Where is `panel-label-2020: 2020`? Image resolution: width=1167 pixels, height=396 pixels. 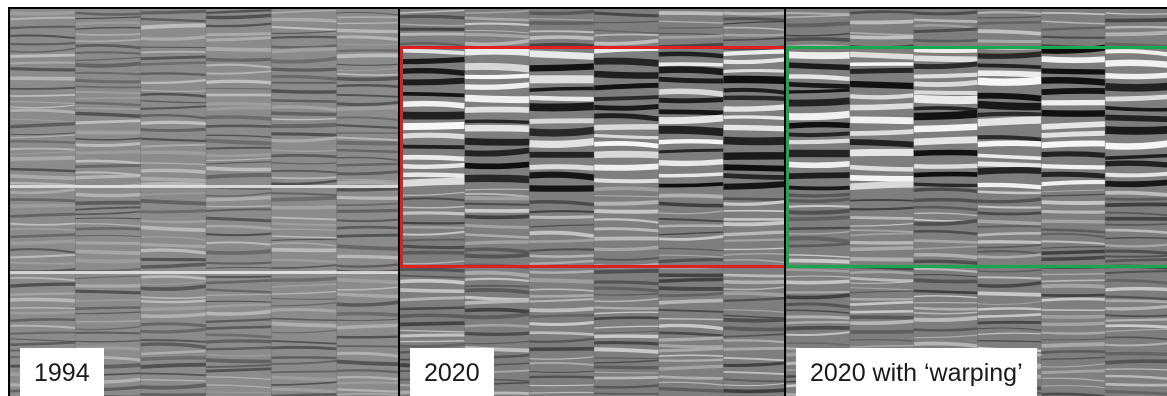 panel-label-2020: 2020 is located at coordinates (452, 372).